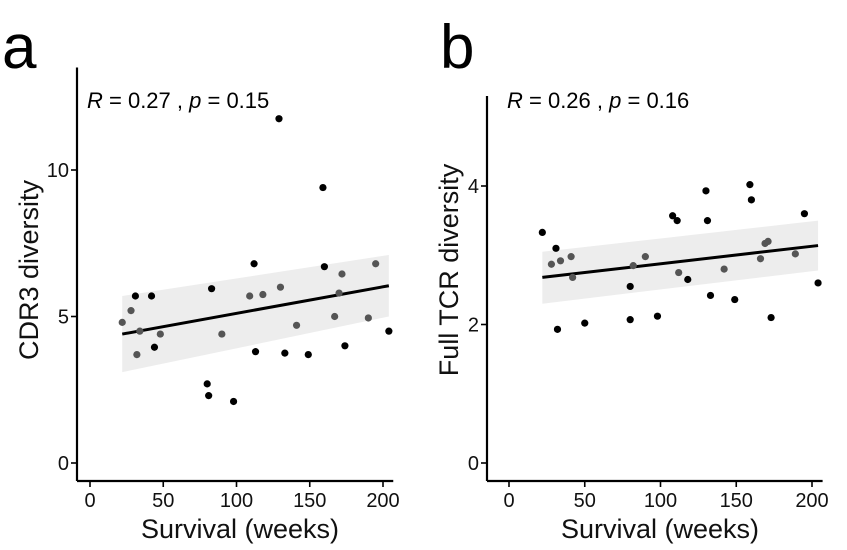 This screenshot has height=550, width=847. Describe the element at coordinates (29, 269) in the screenshot. I see `panel-a-y-axis-title: CDR3 diversity` at that location.